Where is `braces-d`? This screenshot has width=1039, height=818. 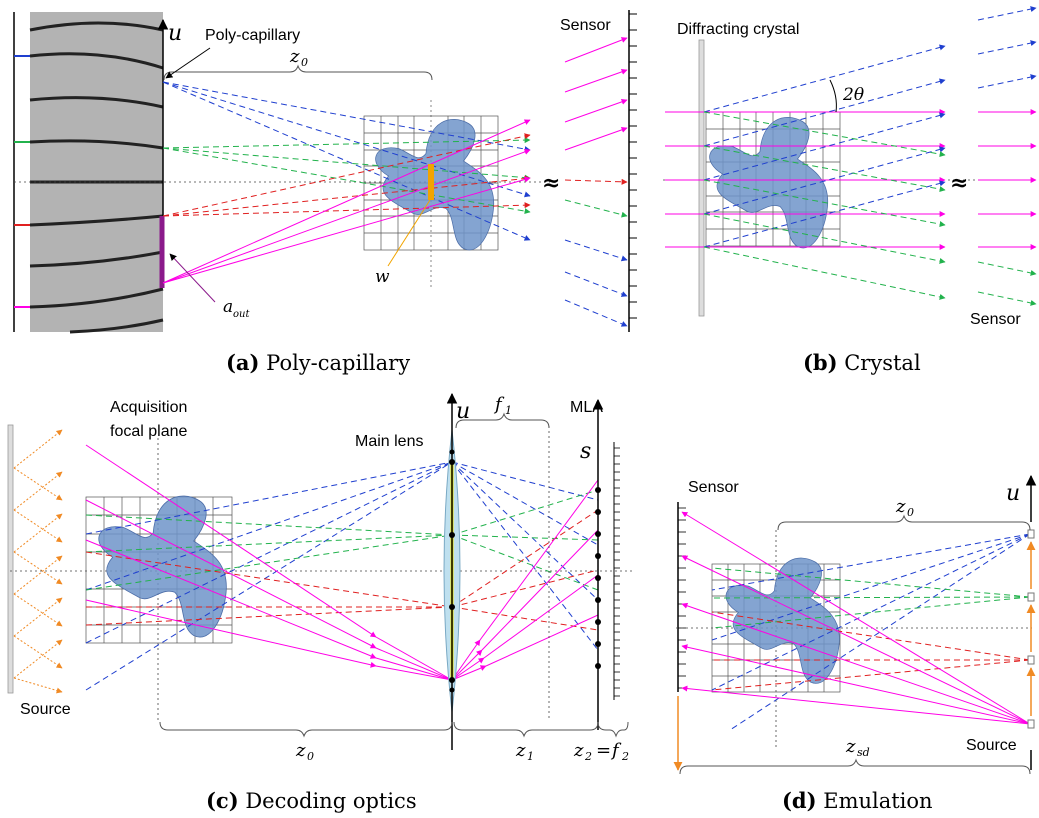
braces-d is located at coordinates (855, 644).